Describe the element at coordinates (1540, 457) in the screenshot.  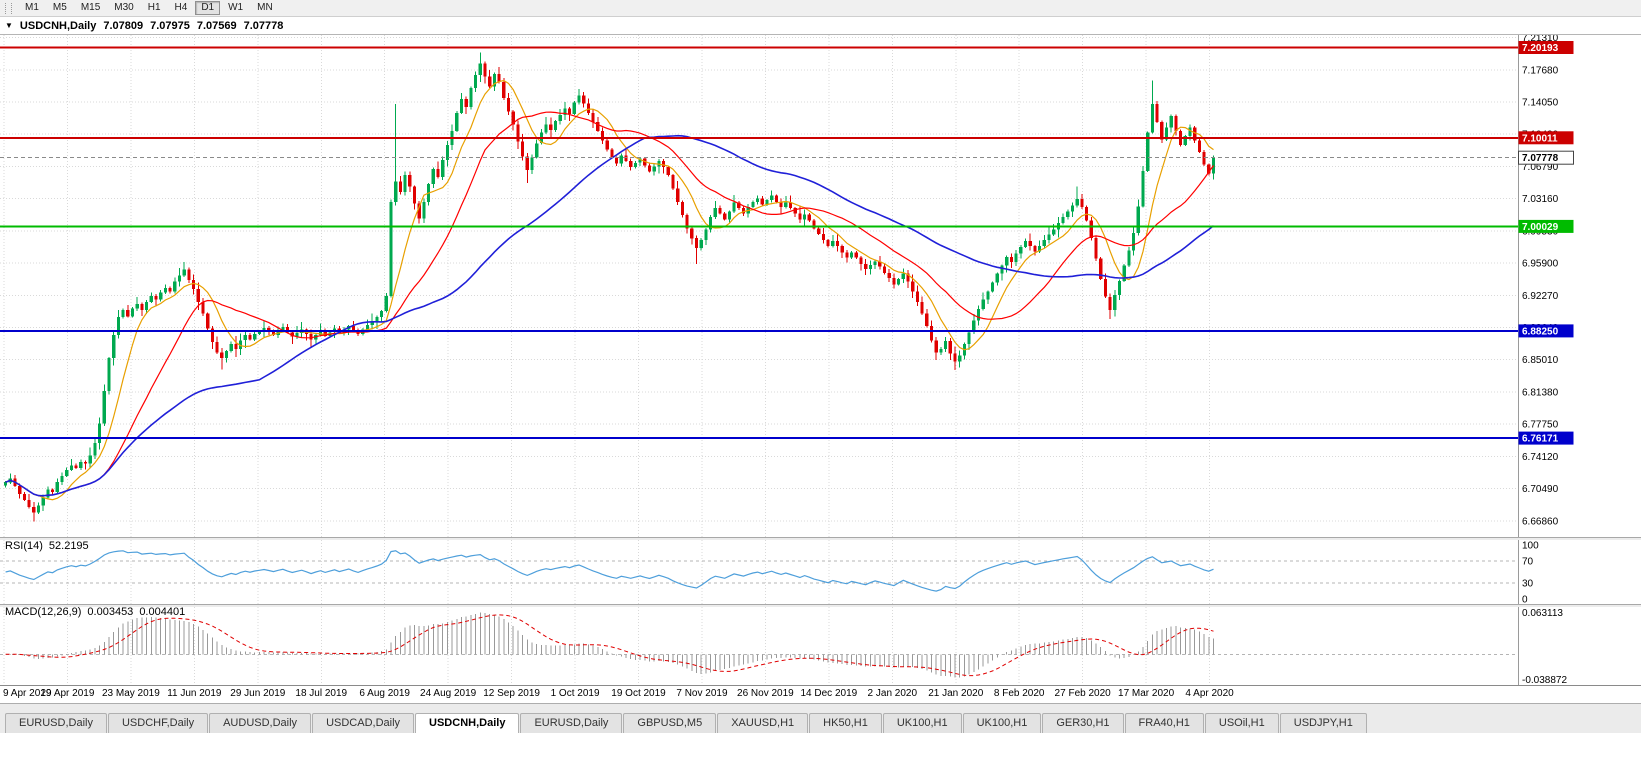
I see `price-tick-label: 6.74120` at that location.